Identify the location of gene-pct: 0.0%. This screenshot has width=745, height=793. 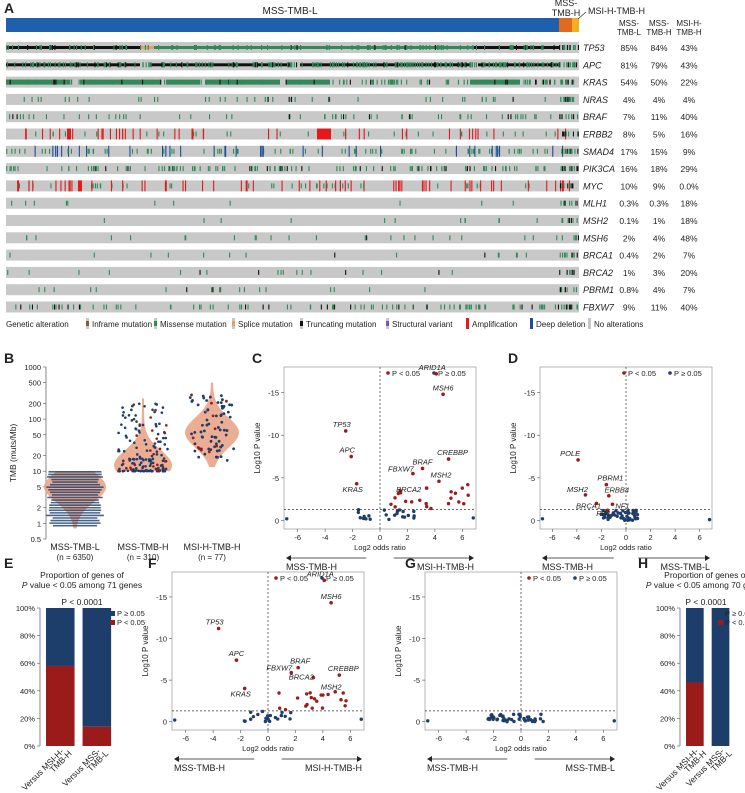
(689, 186).